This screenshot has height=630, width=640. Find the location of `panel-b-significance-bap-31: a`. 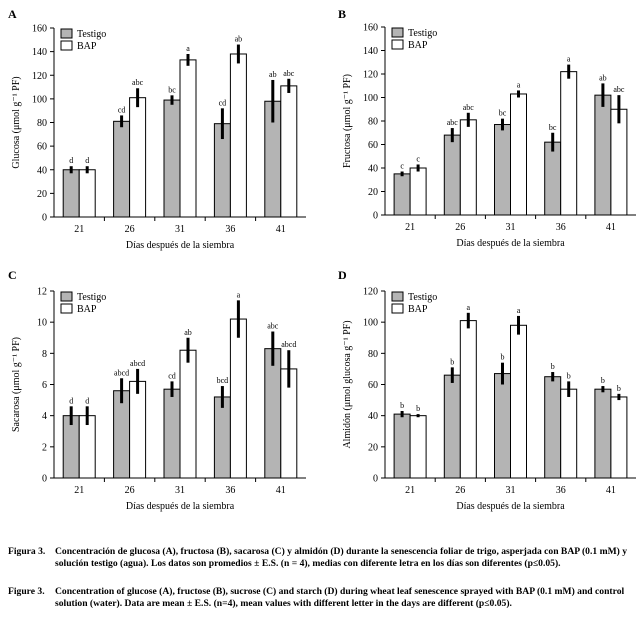

panel-b-significance-bap-31: a is located at coordinates (519, 84).